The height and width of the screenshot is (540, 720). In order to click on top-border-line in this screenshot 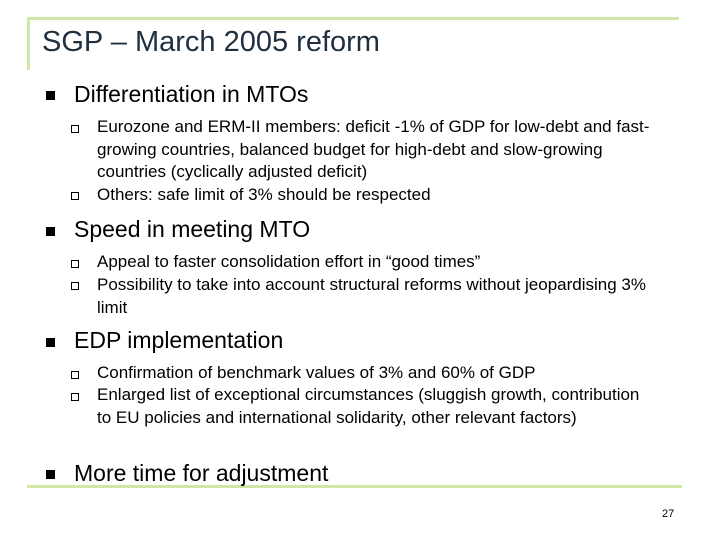, I will do `click(353, 18)`.